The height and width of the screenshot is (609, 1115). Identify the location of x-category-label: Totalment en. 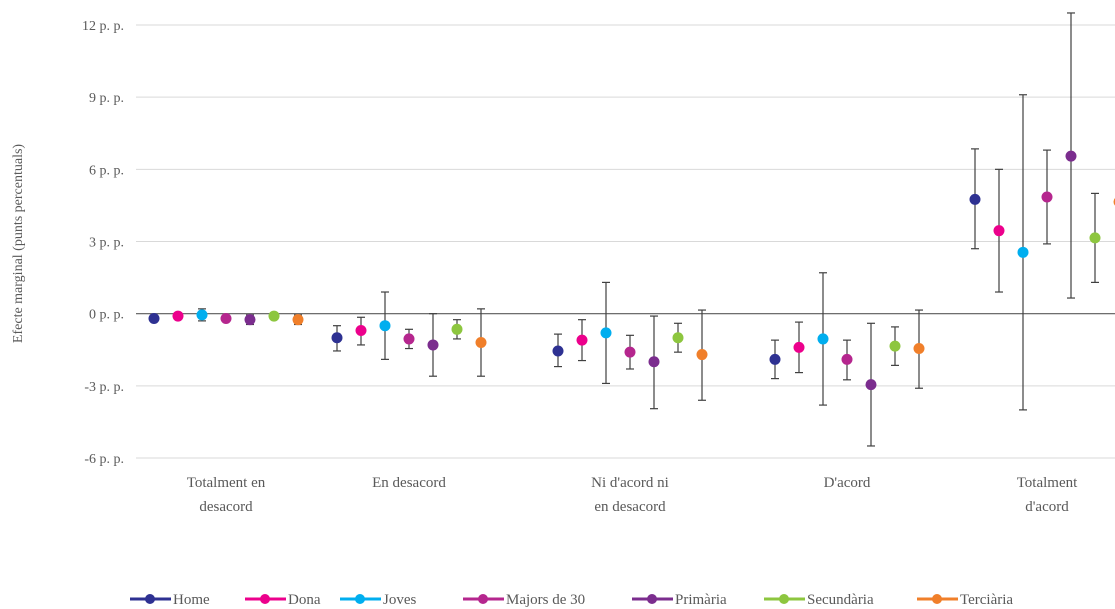
(226, 483).